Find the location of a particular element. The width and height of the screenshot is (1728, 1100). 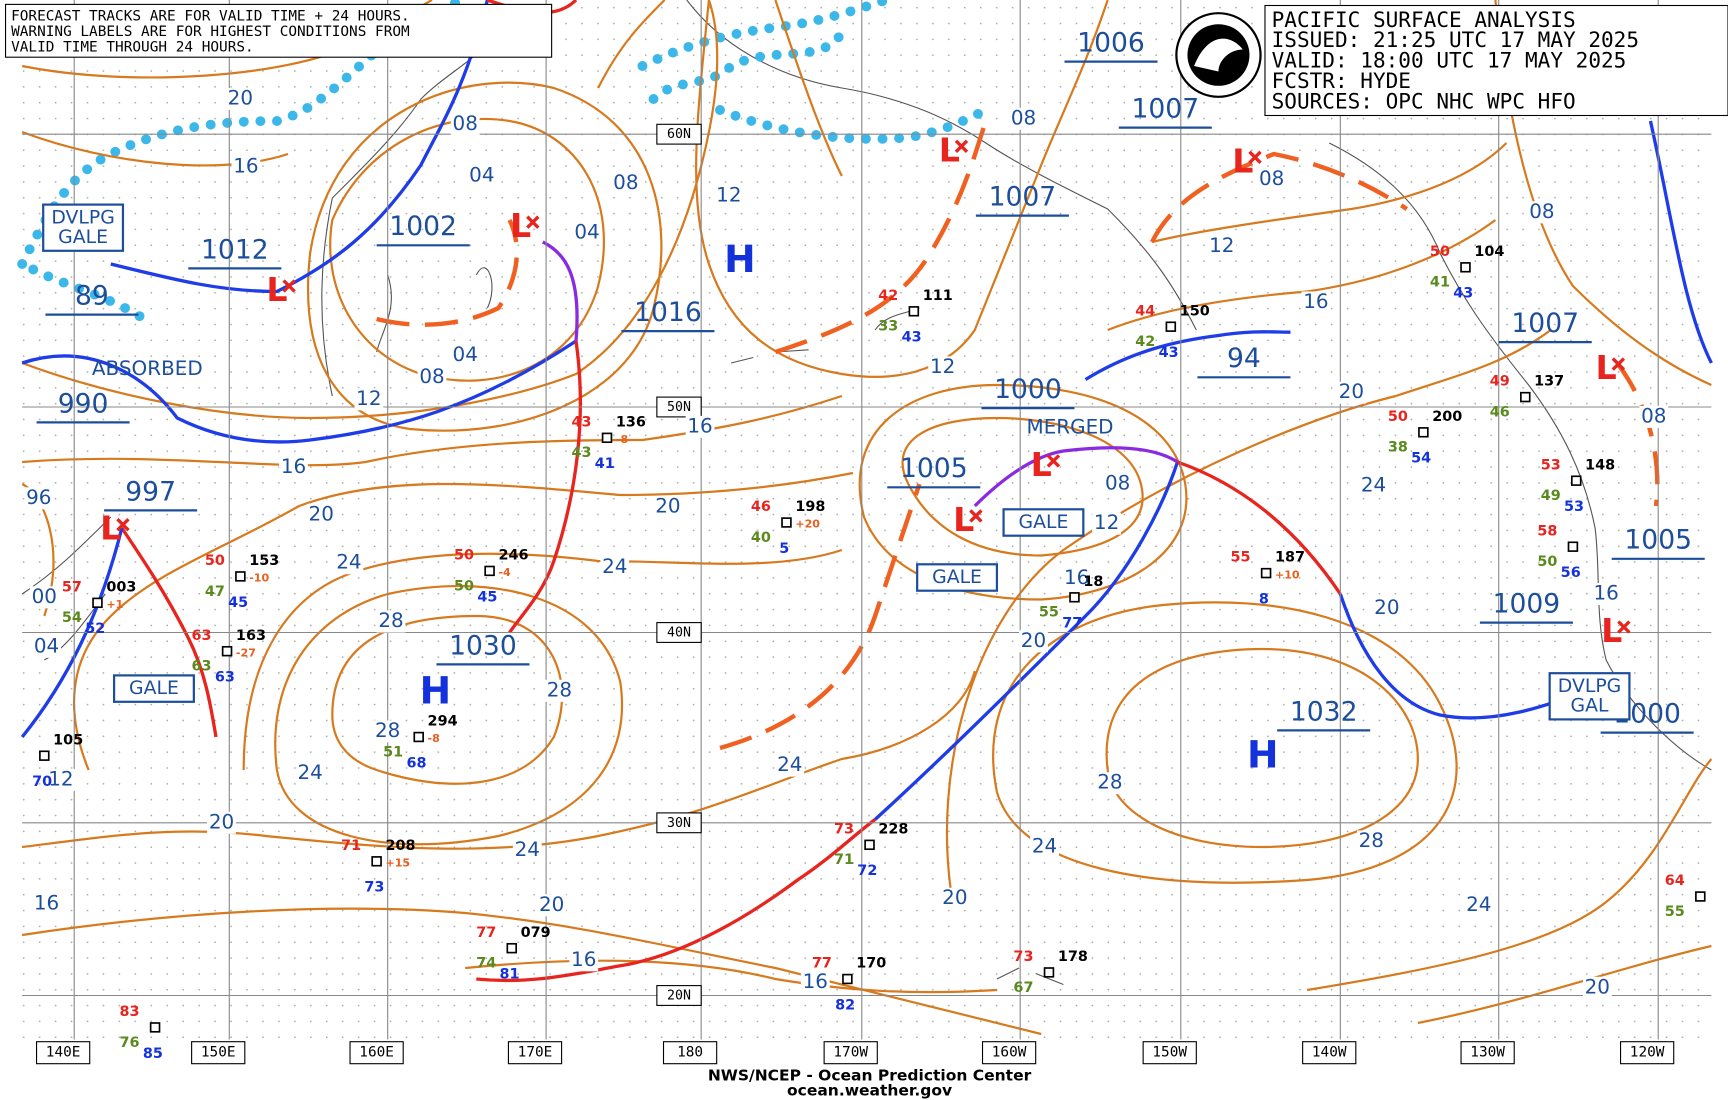

header-box is located at coordinates (1496, 60).